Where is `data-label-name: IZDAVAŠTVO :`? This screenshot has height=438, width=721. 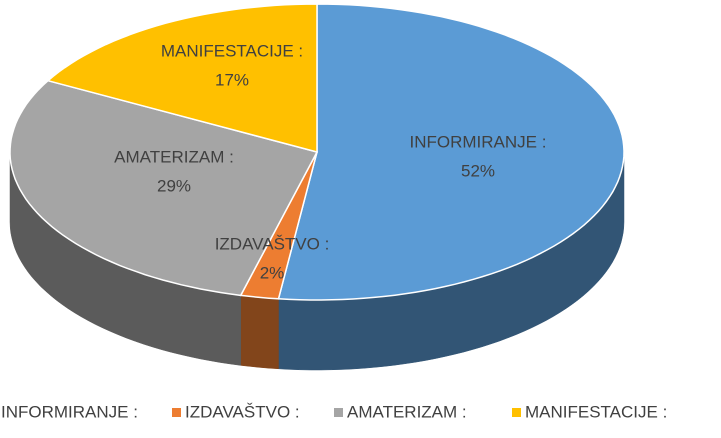 data-label-name: IZDAVAŠTVO : is located at coordinates (272, 243).